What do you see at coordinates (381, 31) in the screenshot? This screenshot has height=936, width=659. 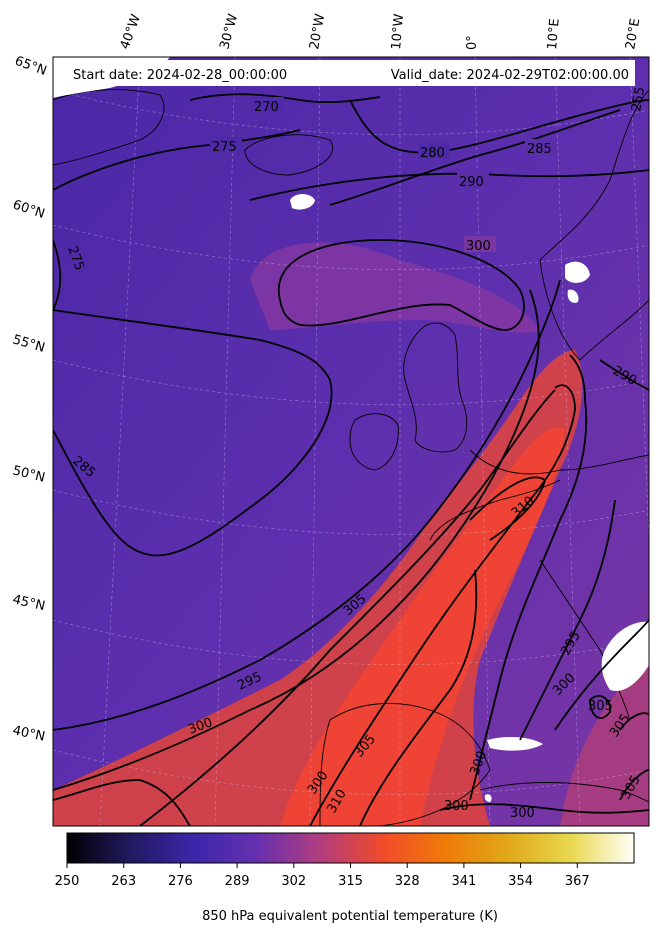 I see `longitude-labels: 40°W 30°W 20°W 10°W 0° 10°E 20°E` at bounding box center [381, 31].